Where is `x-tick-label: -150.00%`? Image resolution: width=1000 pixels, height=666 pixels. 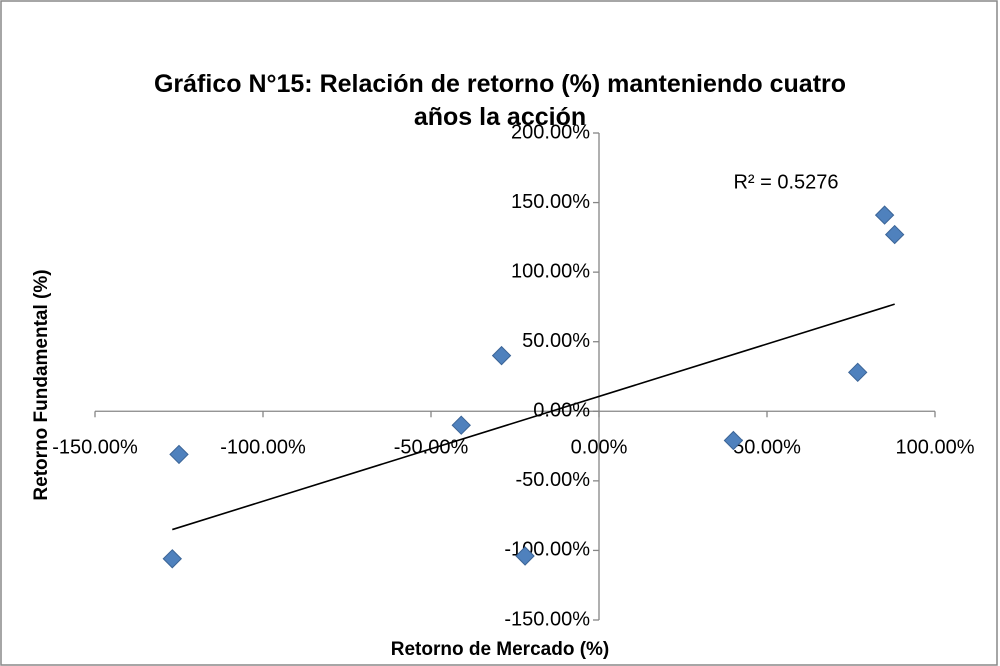
x-tick-label: -150.00% is located at coordinates (95, 448).